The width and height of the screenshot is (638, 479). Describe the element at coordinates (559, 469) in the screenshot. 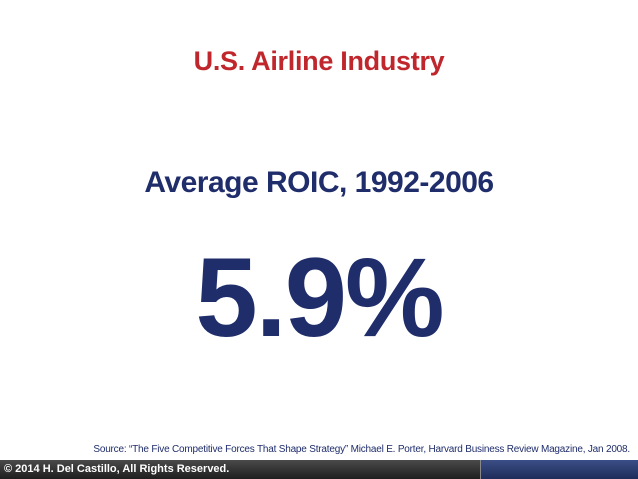

I see `footer-accent` at that location.